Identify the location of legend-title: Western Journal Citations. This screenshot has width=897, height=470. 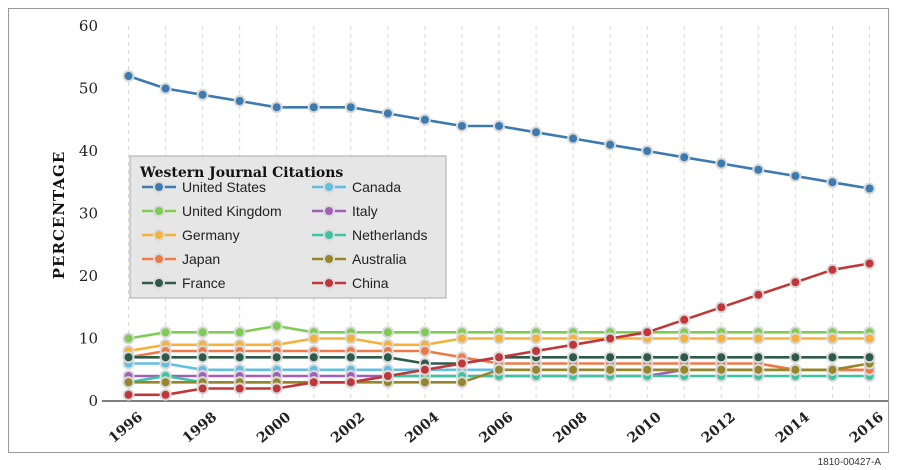
(241, 173).